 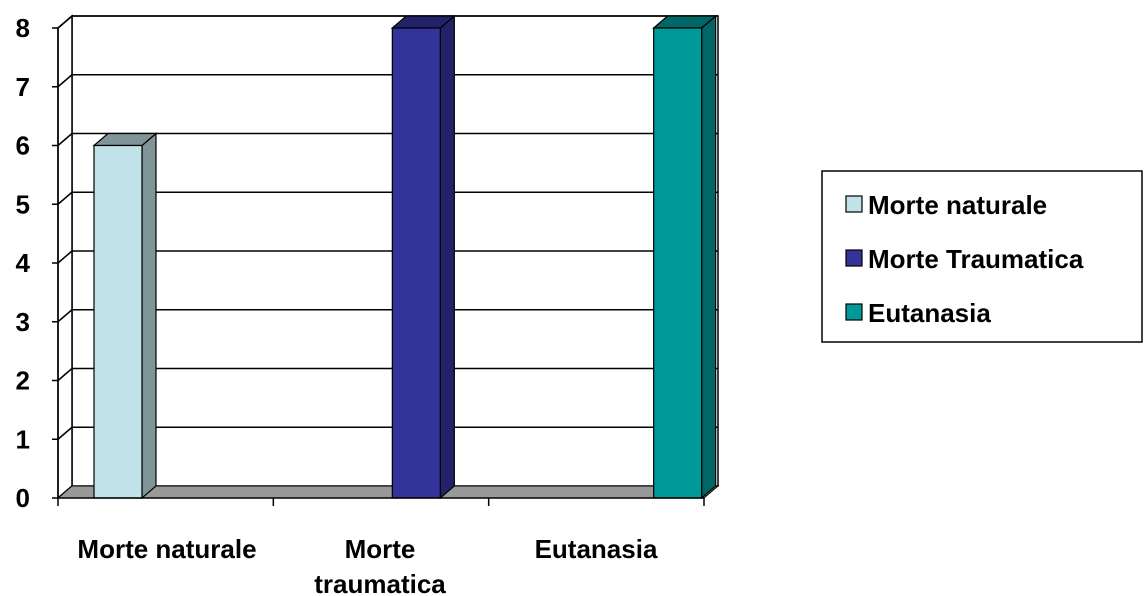 What do you see at coordinates (380, 565) in the screenshot?
I see `x-tick-label: Morte traumatica` at bounding box center [380, 565].